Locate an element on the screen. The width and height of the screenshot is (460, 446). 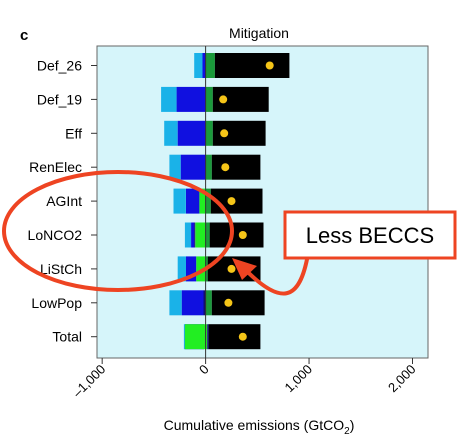
x-axis: –1,000 0 1,000 2,000 is located at coordinates (244, 379).